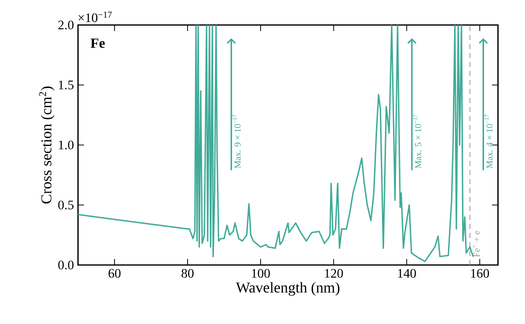 The image size is (525, 324). Describe the element at coordinates (476, 243) in the screenshot. I see `ref-line-label: Fe$^{+}$ + e` at that location.